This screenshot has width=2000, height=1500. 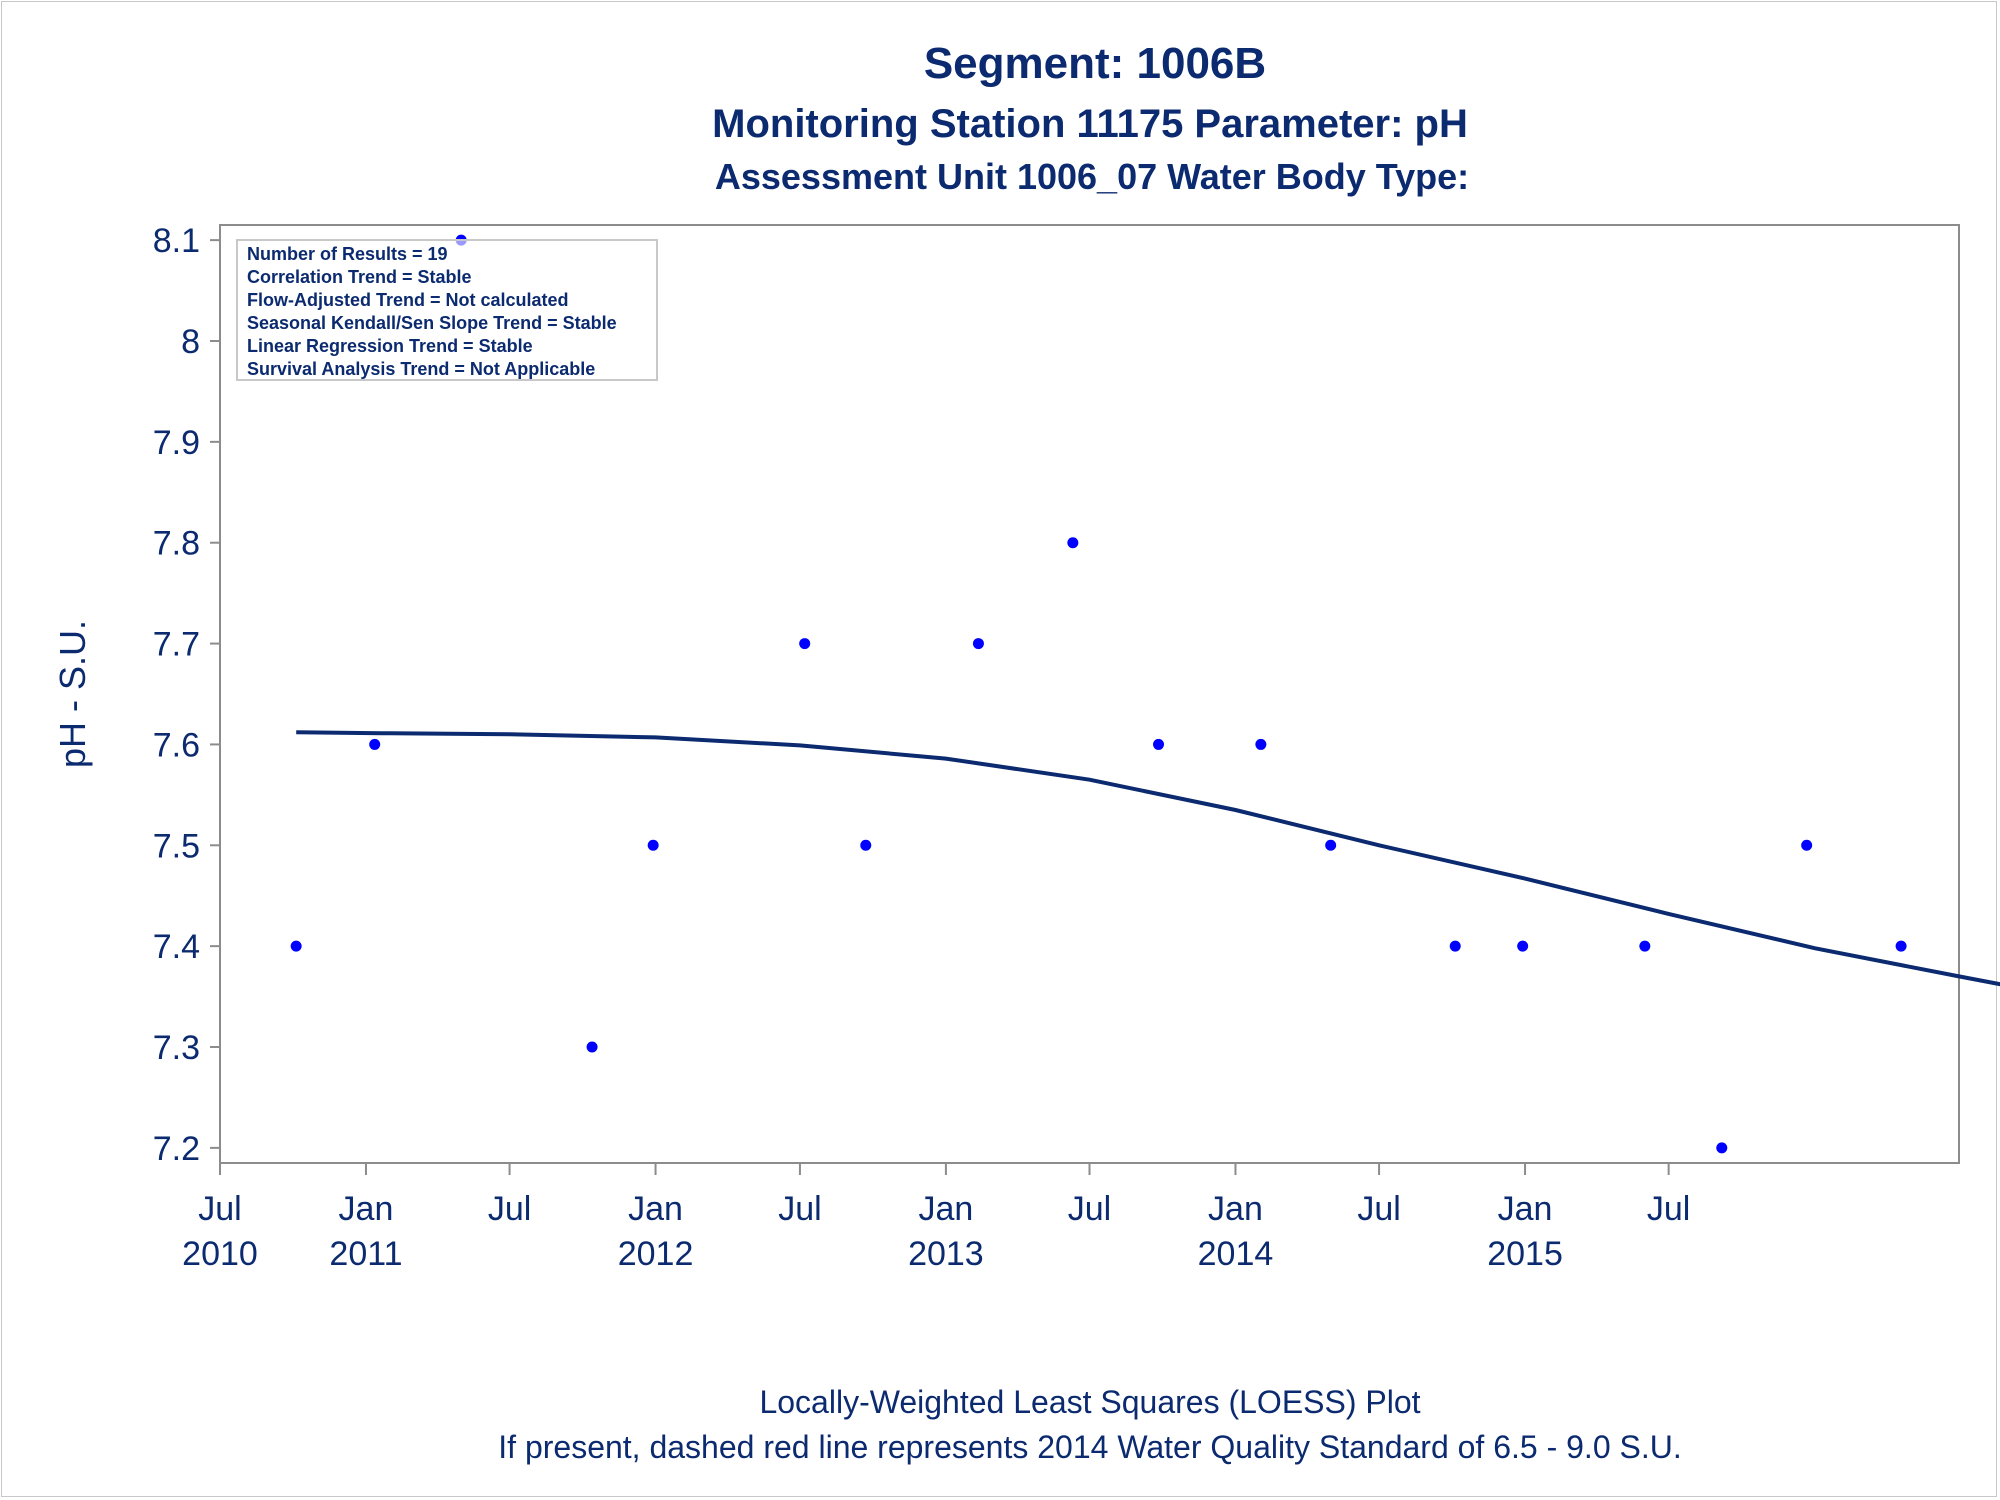 What do you see at coordinates (176, 645) in the screenshot?
I see `y-tick-label: 7.7` at bounding box center [176, 645].